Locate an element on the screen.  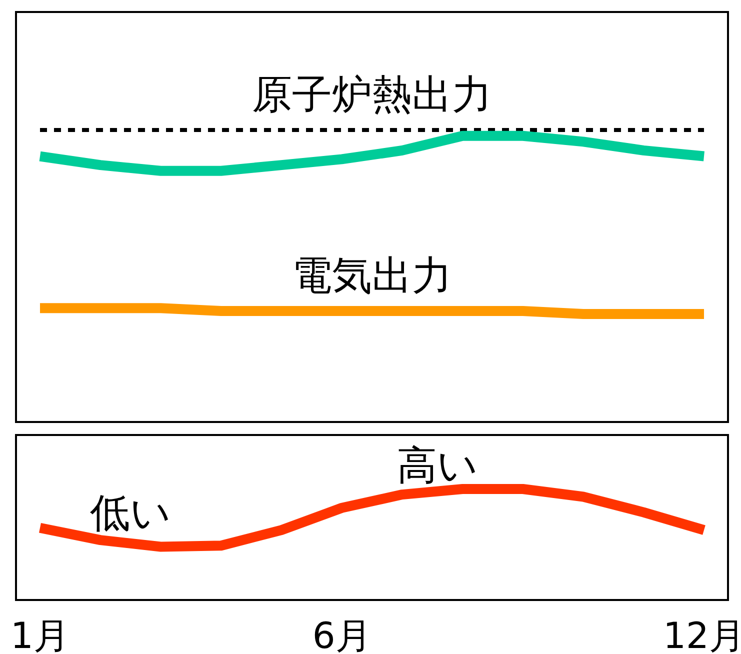
series-label: 原子炉熱出力 is located at coordinates (372, 95).